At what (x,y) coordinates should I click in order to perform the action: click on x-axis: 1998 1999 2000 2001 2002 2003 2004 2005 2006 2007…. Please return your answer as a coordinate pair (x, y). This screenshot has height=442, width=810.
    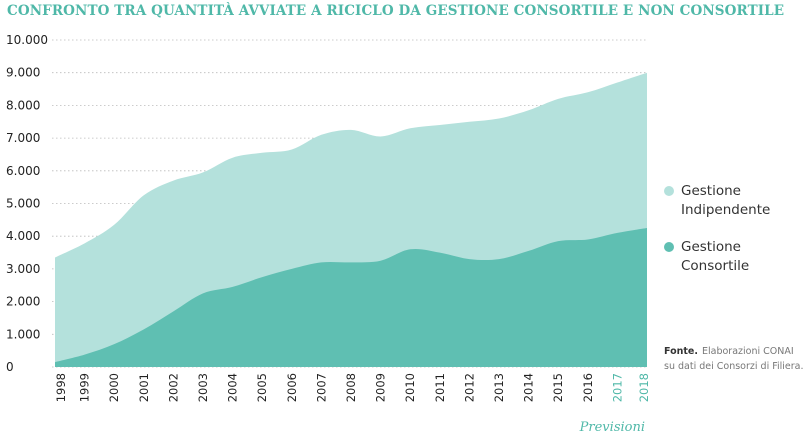
    Looking at the image, I should click on (352, 387).